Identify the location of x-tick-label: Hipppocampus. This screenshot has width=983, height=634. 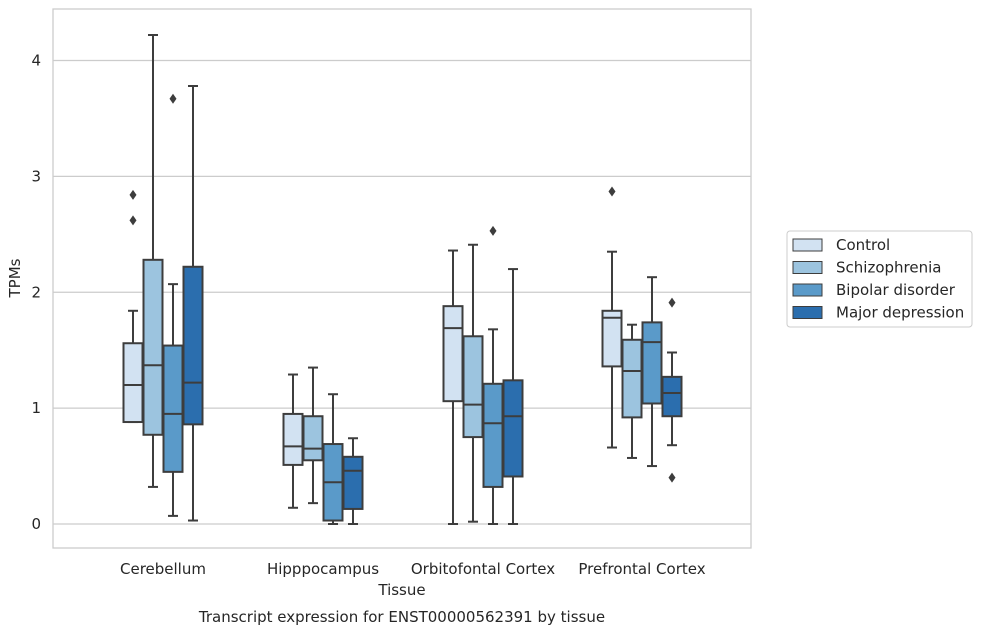
(323, 569).